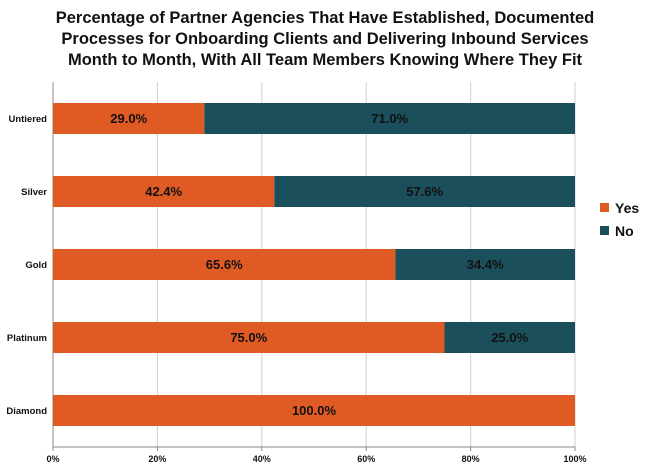  Describe the element at coordinates (52, 459) in the screenshot. I see `x-tick-label: 0%` at that location.